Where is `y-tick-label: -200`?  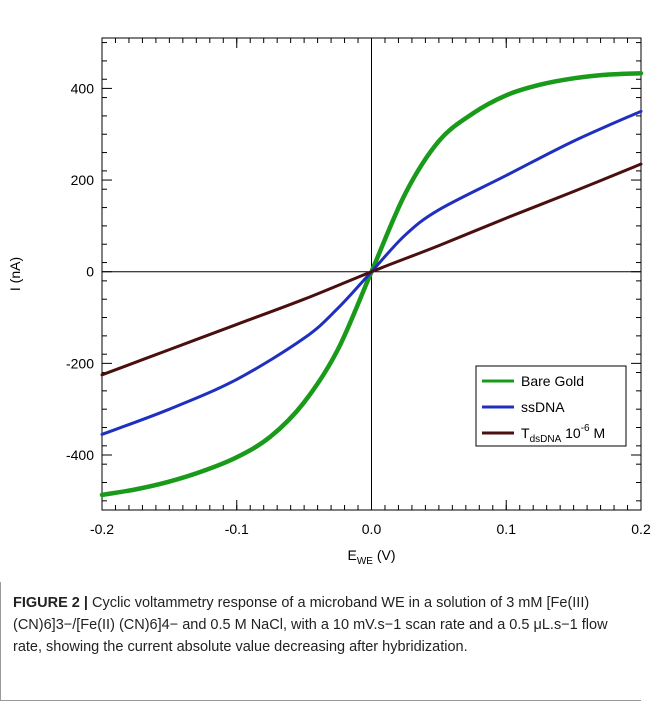 y-tick-label: -200 is located at coordinates (80, 363).